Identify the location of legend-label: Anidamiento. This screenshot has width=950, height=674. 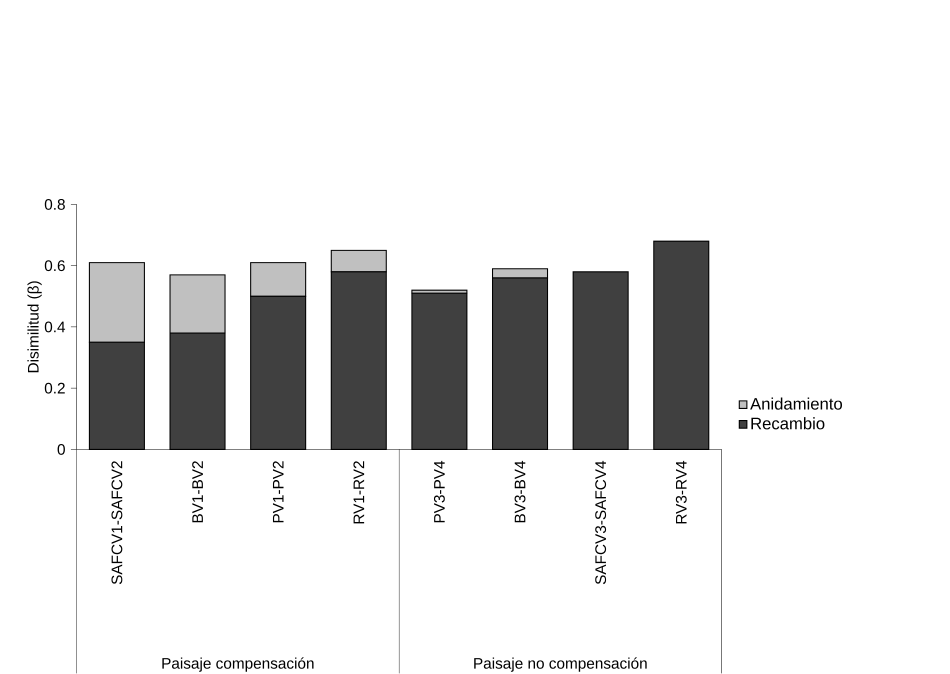
(796, 404).